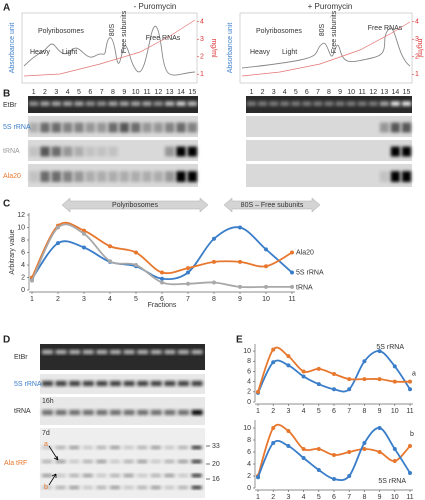 Image resolution: width=425 pixels, height=500 pixels. Describe the element at coordinates (46, 433) in the screenshot. I see `time-label: 7d` at that location.